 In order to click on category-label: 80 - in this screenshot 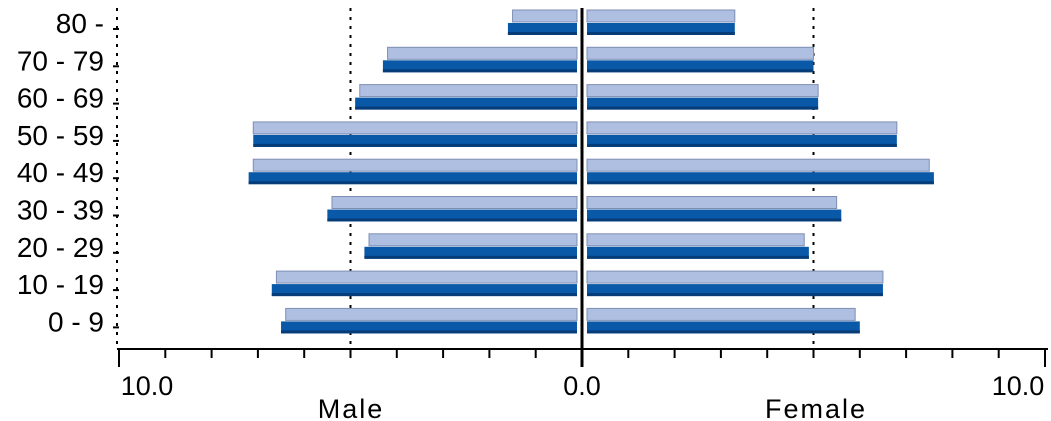, I will do `click(80, 23)`.